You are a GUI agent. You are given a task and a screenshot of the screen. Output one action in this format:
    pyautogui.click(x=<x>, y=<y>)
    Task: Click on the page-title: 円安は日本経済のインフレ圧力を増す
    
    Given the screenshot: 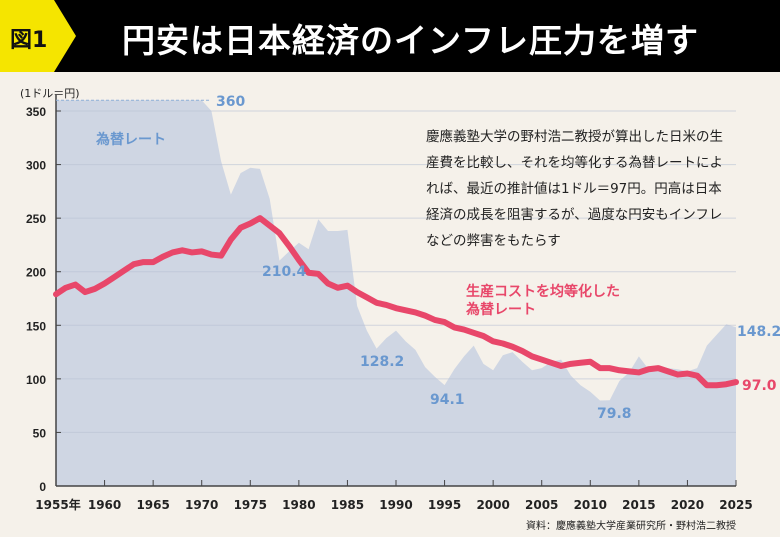 What is the action you would take?
    pyautogui.click(x=411, y=40)
    